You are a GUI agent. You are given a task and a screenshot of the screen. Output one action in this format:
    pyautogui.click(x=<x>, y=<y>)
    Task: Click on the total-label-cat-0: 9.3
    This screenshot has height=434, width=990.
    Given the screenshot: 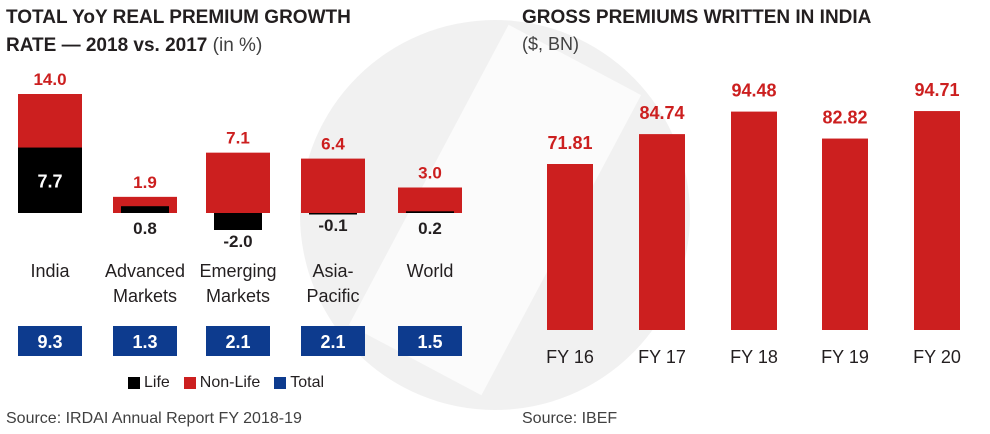 What is the action you would take?
    pyautogui.click(x=49, y=342)
    